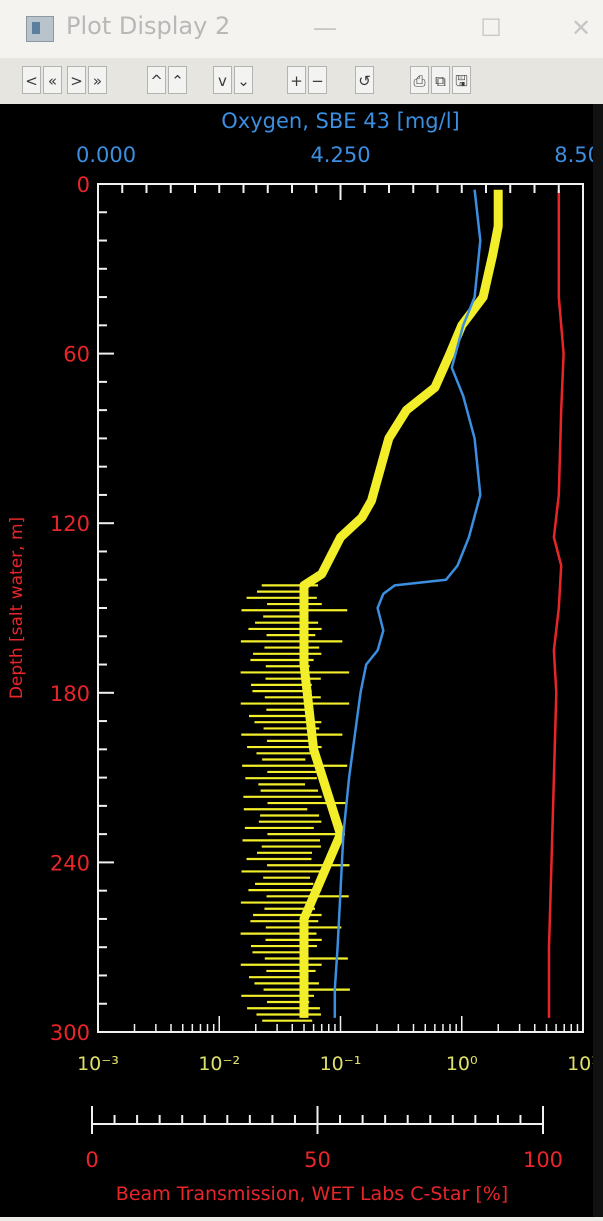 This screenshot has width=603, height=1221. What do you see at coordinates (70, 524) in the screenshot?
I see `depth-tick-label: 120` at bounding box center [70, 524].